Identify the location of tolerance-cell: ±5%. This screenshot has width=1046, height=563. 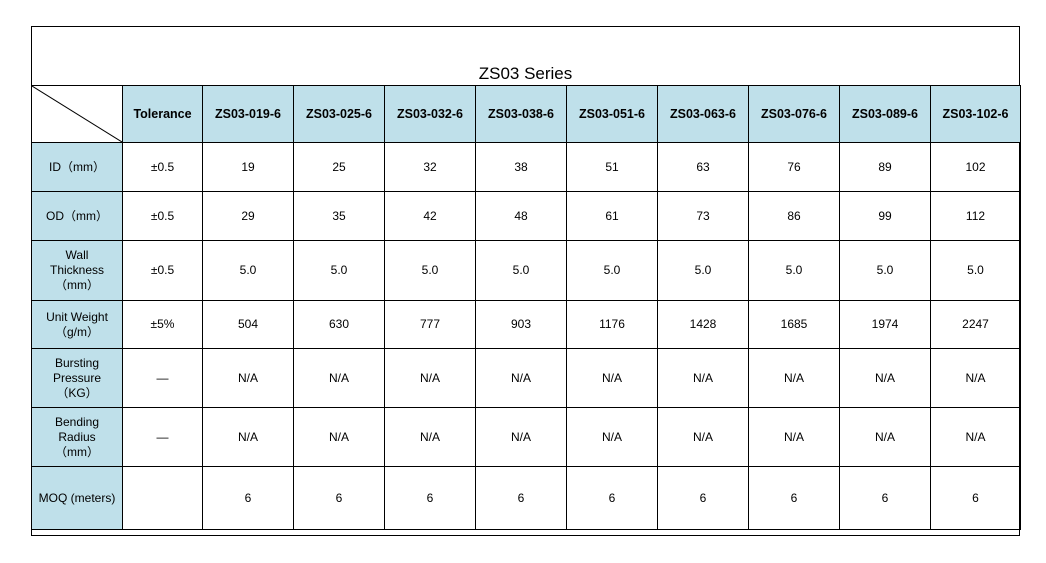
(162, 324).